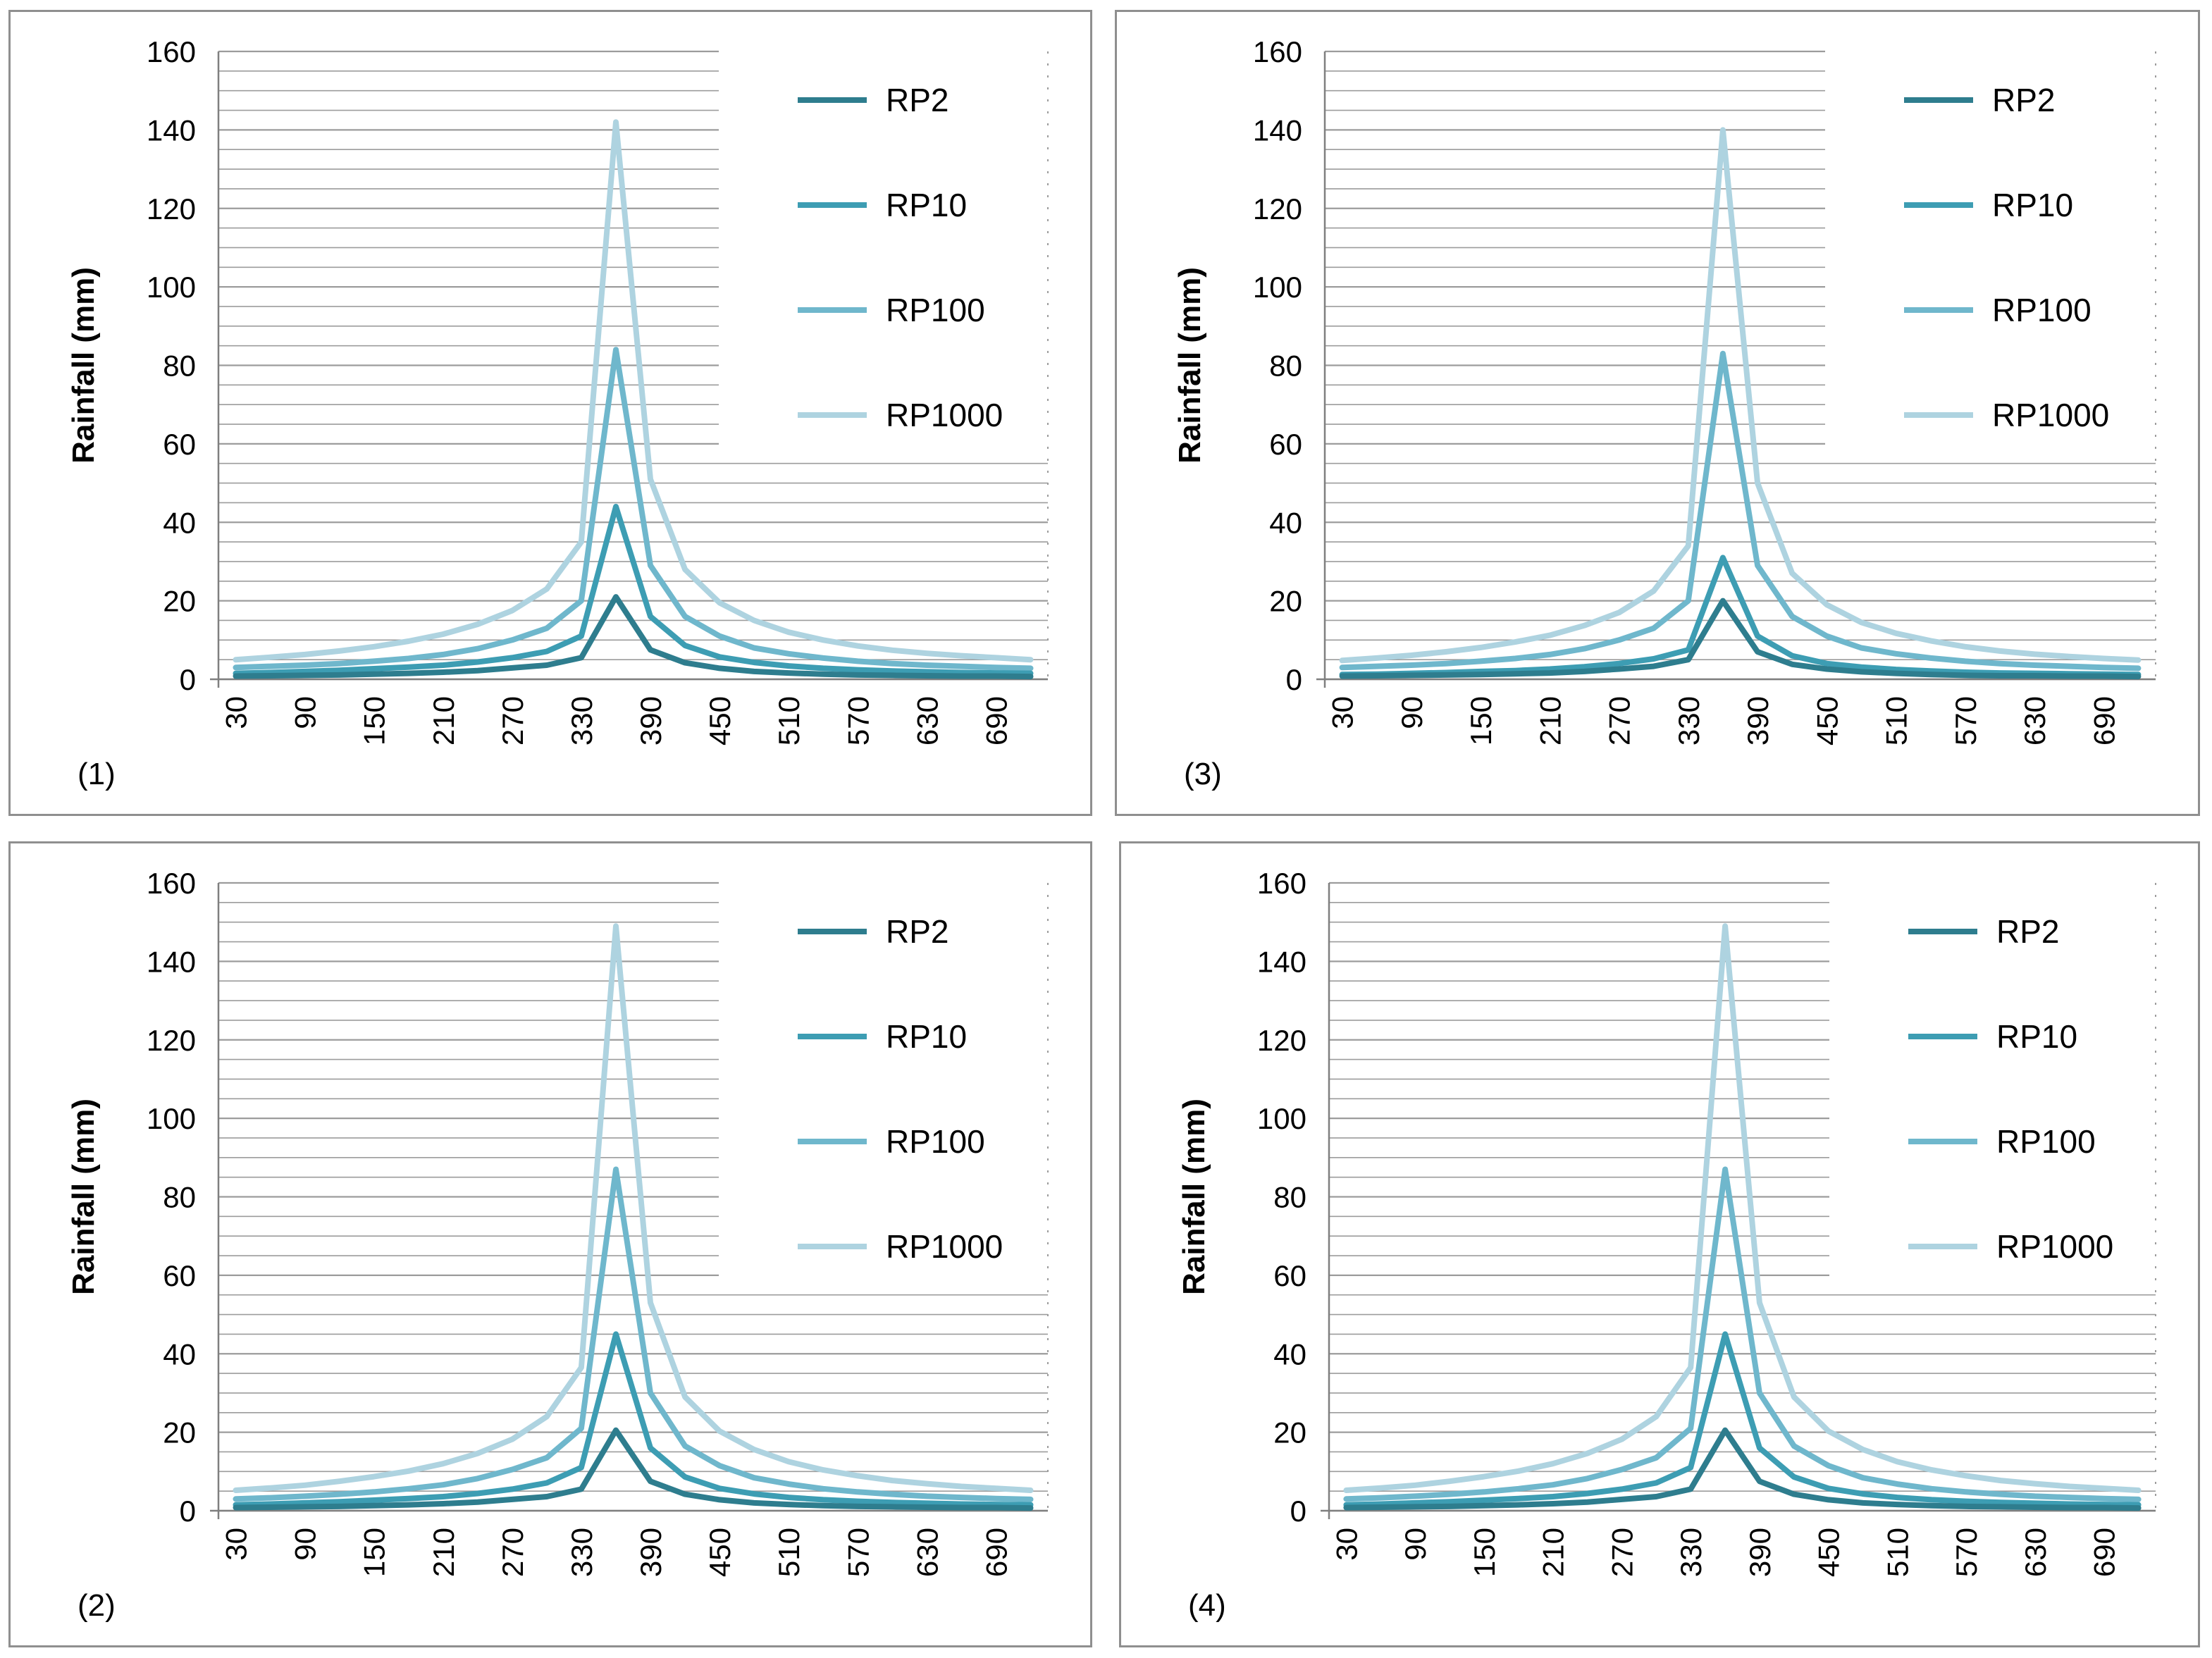 Image resolution: width=2212 pixels, height=1658 pixels. I want to click on panel-id-label: (2), so click(97, 1605).